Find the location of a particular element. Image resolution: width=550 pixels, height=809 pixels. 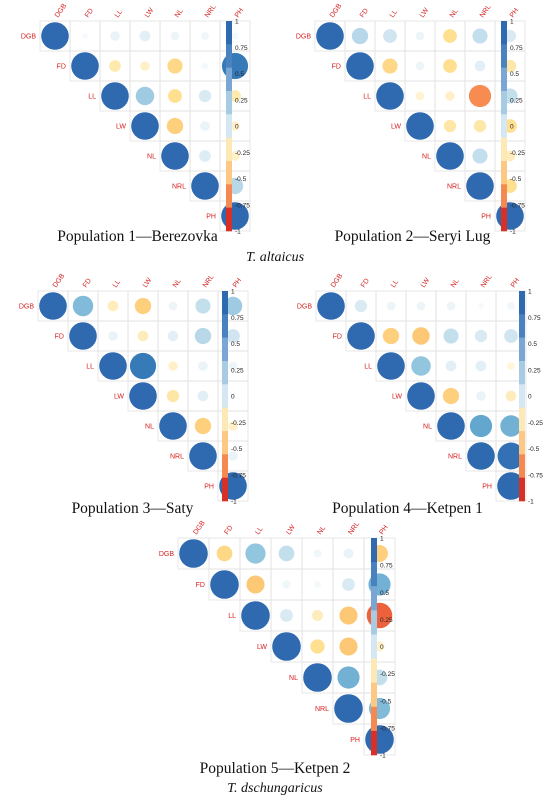

colorbar-tick-label: 0.25 is located at coordinates (241, 100).